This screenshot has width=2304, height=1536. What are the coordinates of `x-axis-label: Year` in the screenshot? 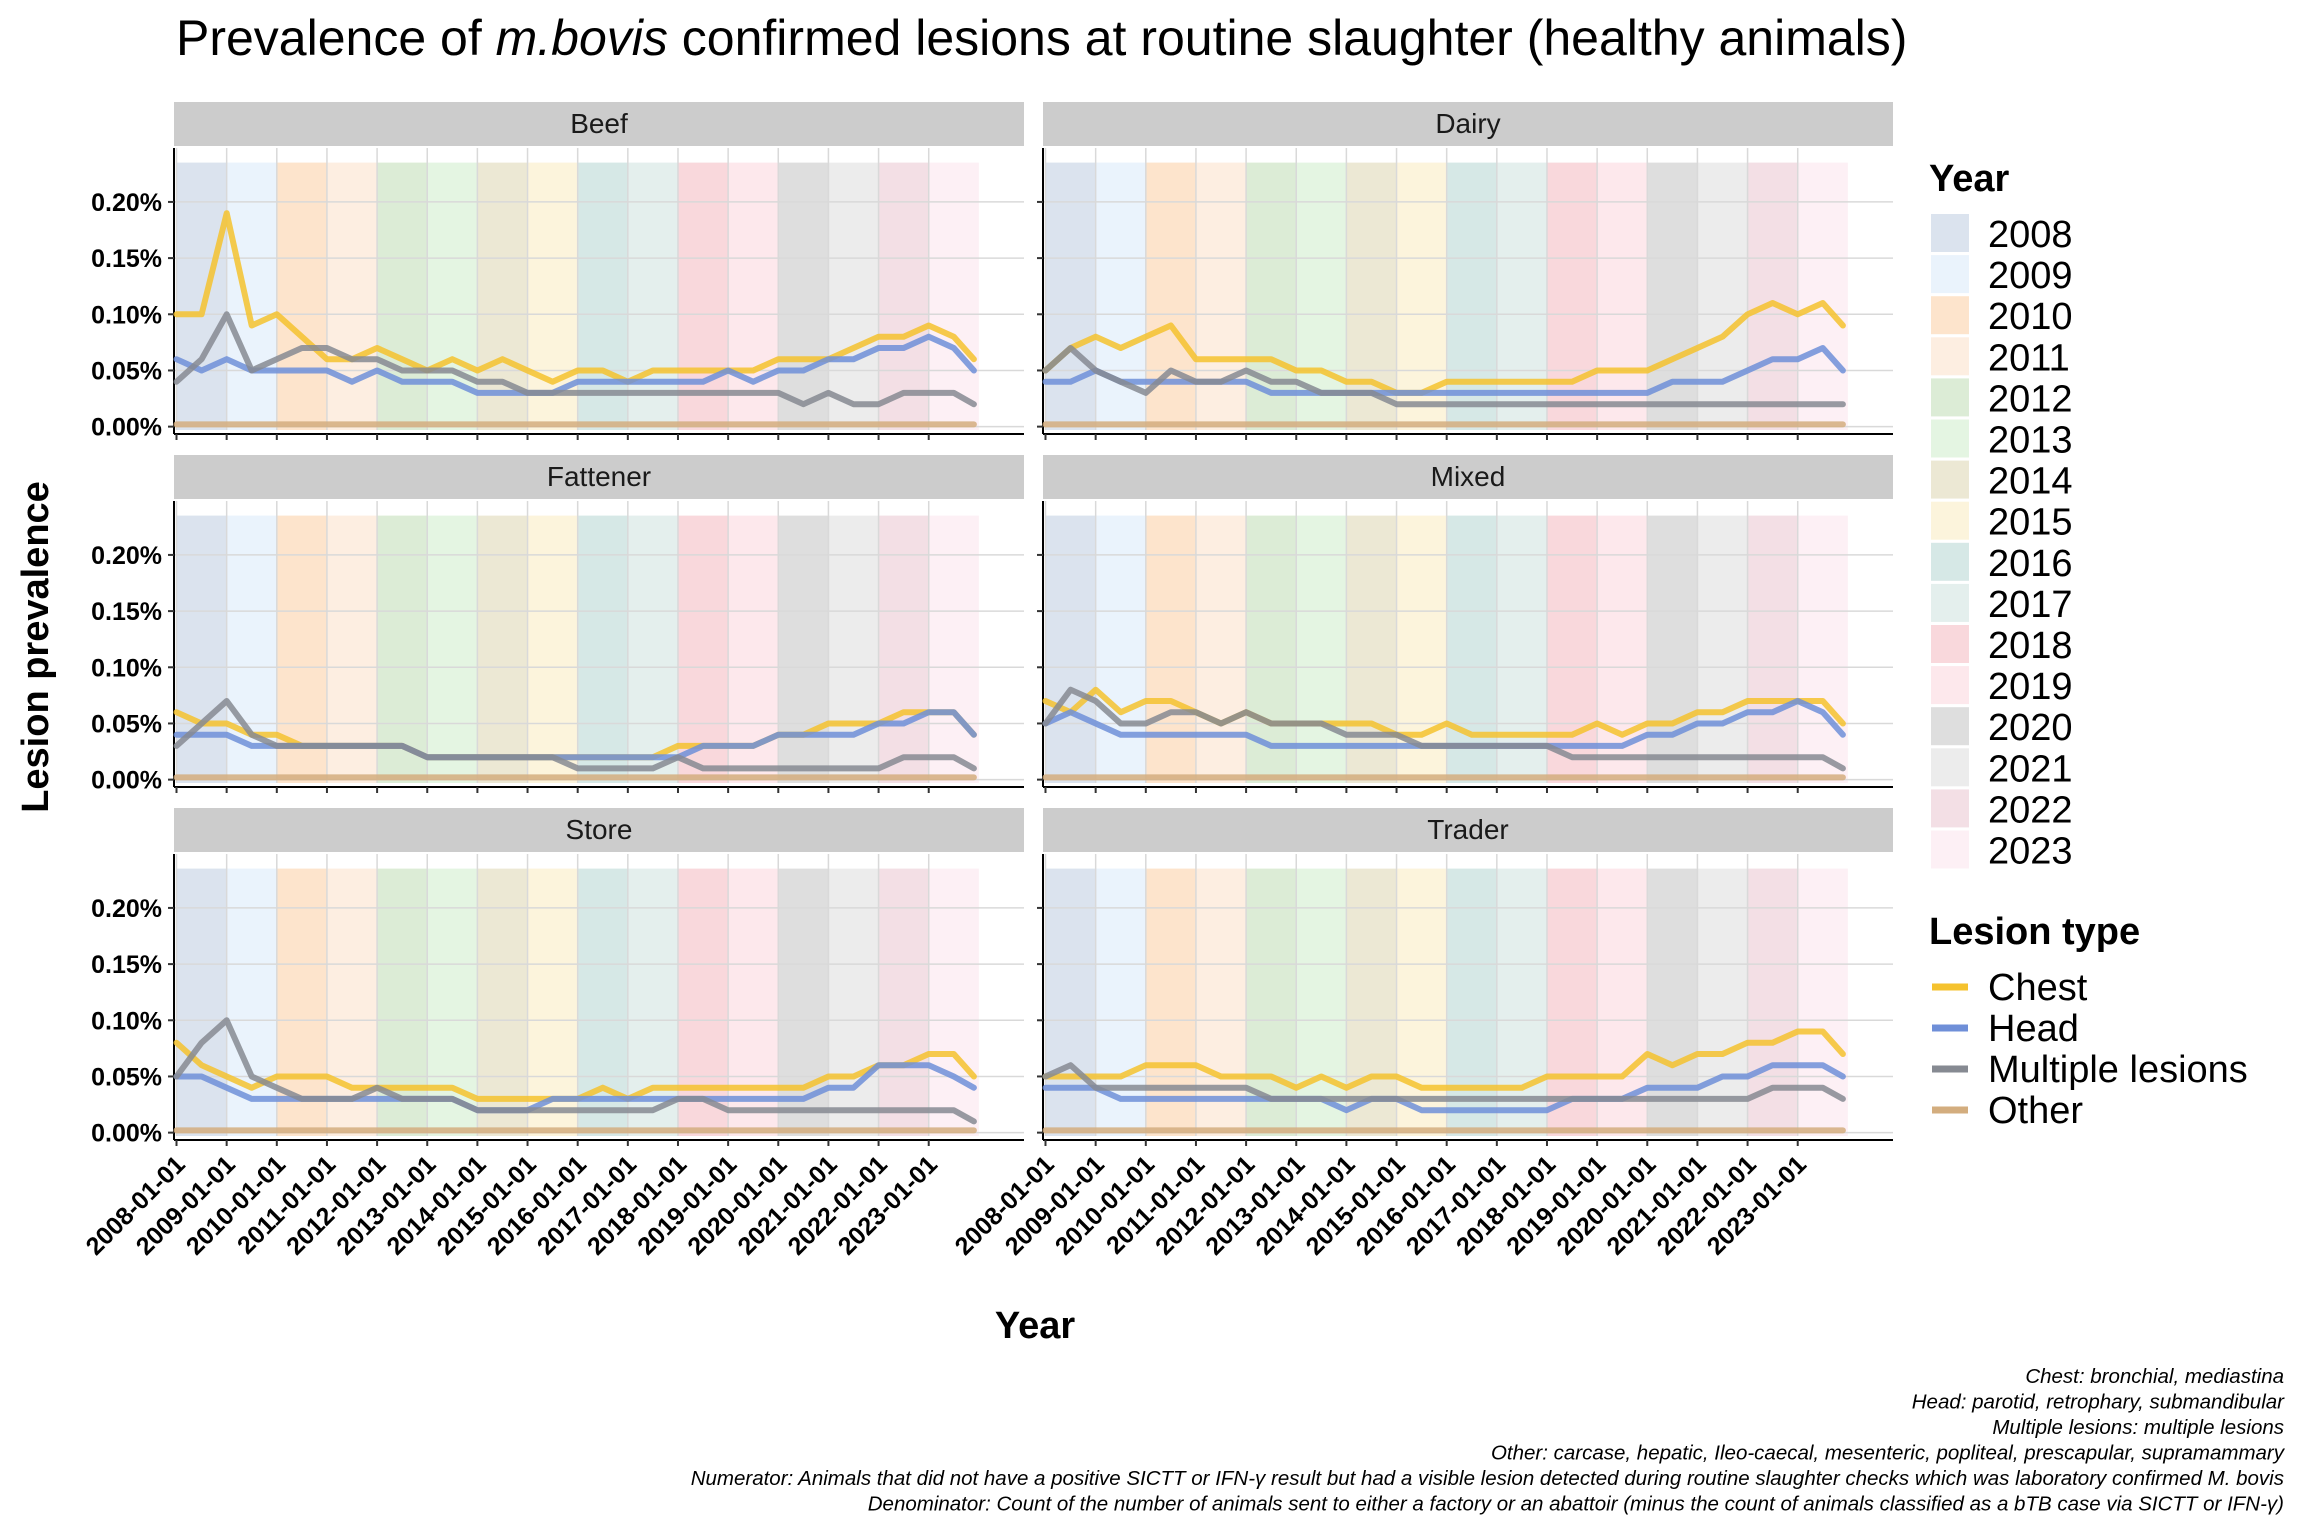 It's located at (1035, 1326).